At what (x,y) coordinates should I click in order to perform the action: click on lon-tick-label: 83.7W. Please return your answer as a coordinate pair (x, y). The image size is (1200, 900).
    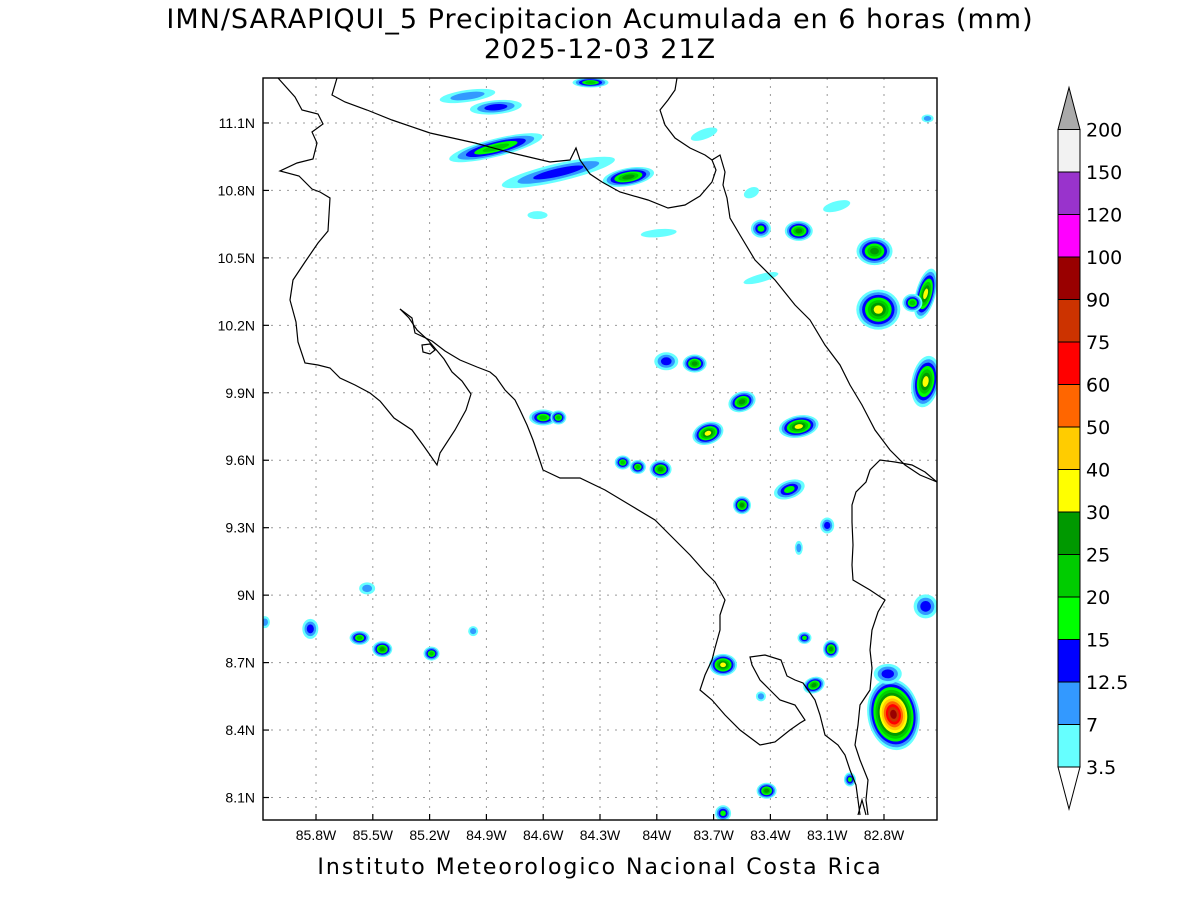
    Looking at the image, I should click on (713, 835).